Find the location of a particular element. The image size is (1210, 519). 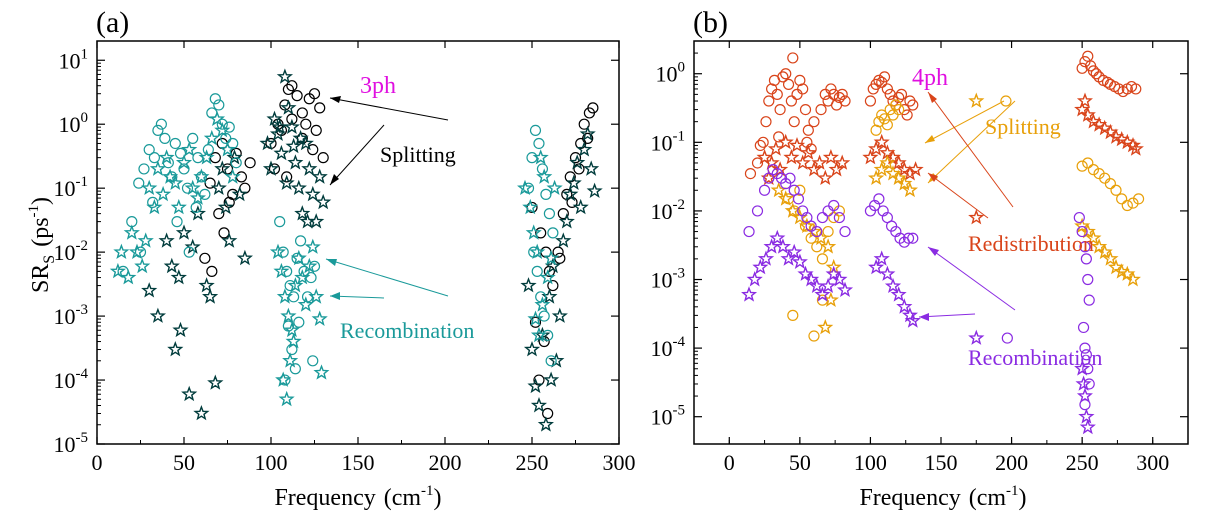

y-tick-label: 10⁰ is located at coordinates (74, 123).